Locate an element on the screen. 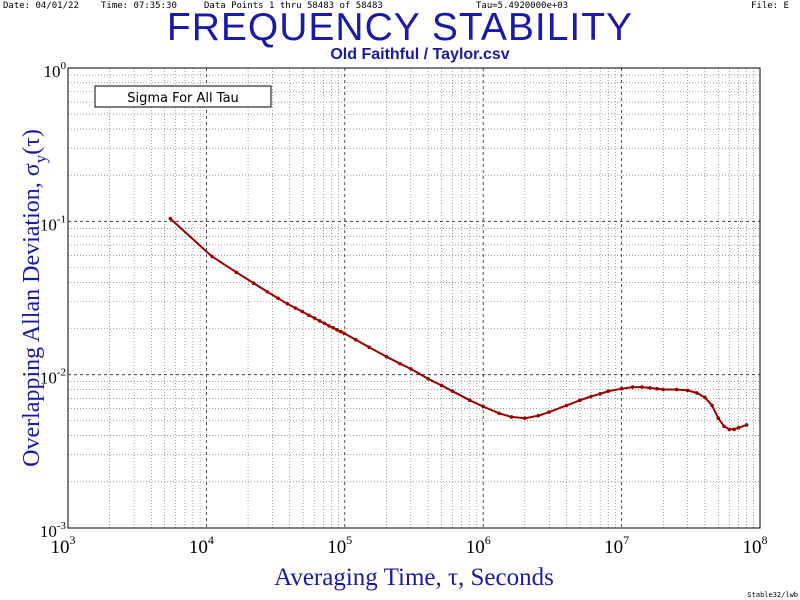 Image resolution: width=800 pixels, height=600 pixels. header-tau: Tau=5.4920000e+03 is located at coordinates (522, 6).